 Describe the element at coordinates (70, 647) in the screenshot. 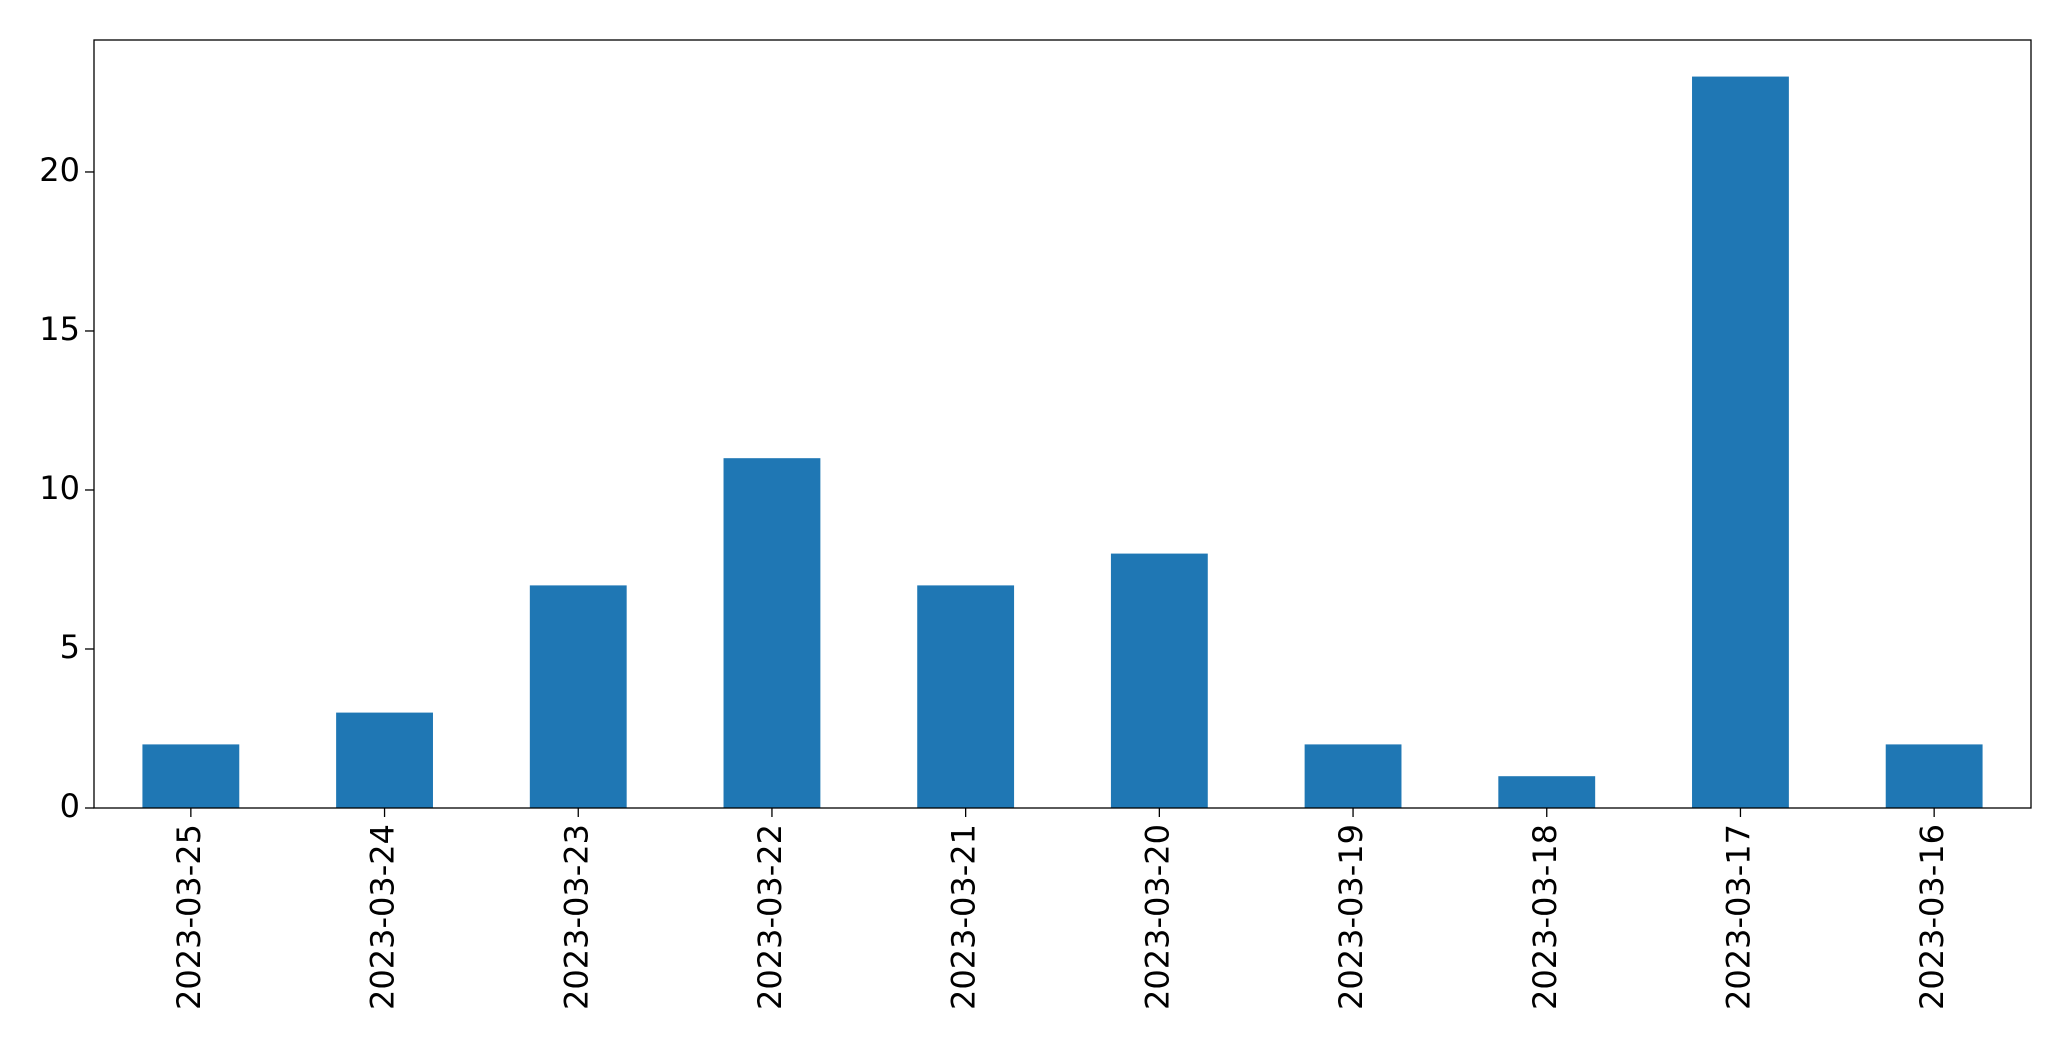

I see `y-tick-label: 5` at that location.